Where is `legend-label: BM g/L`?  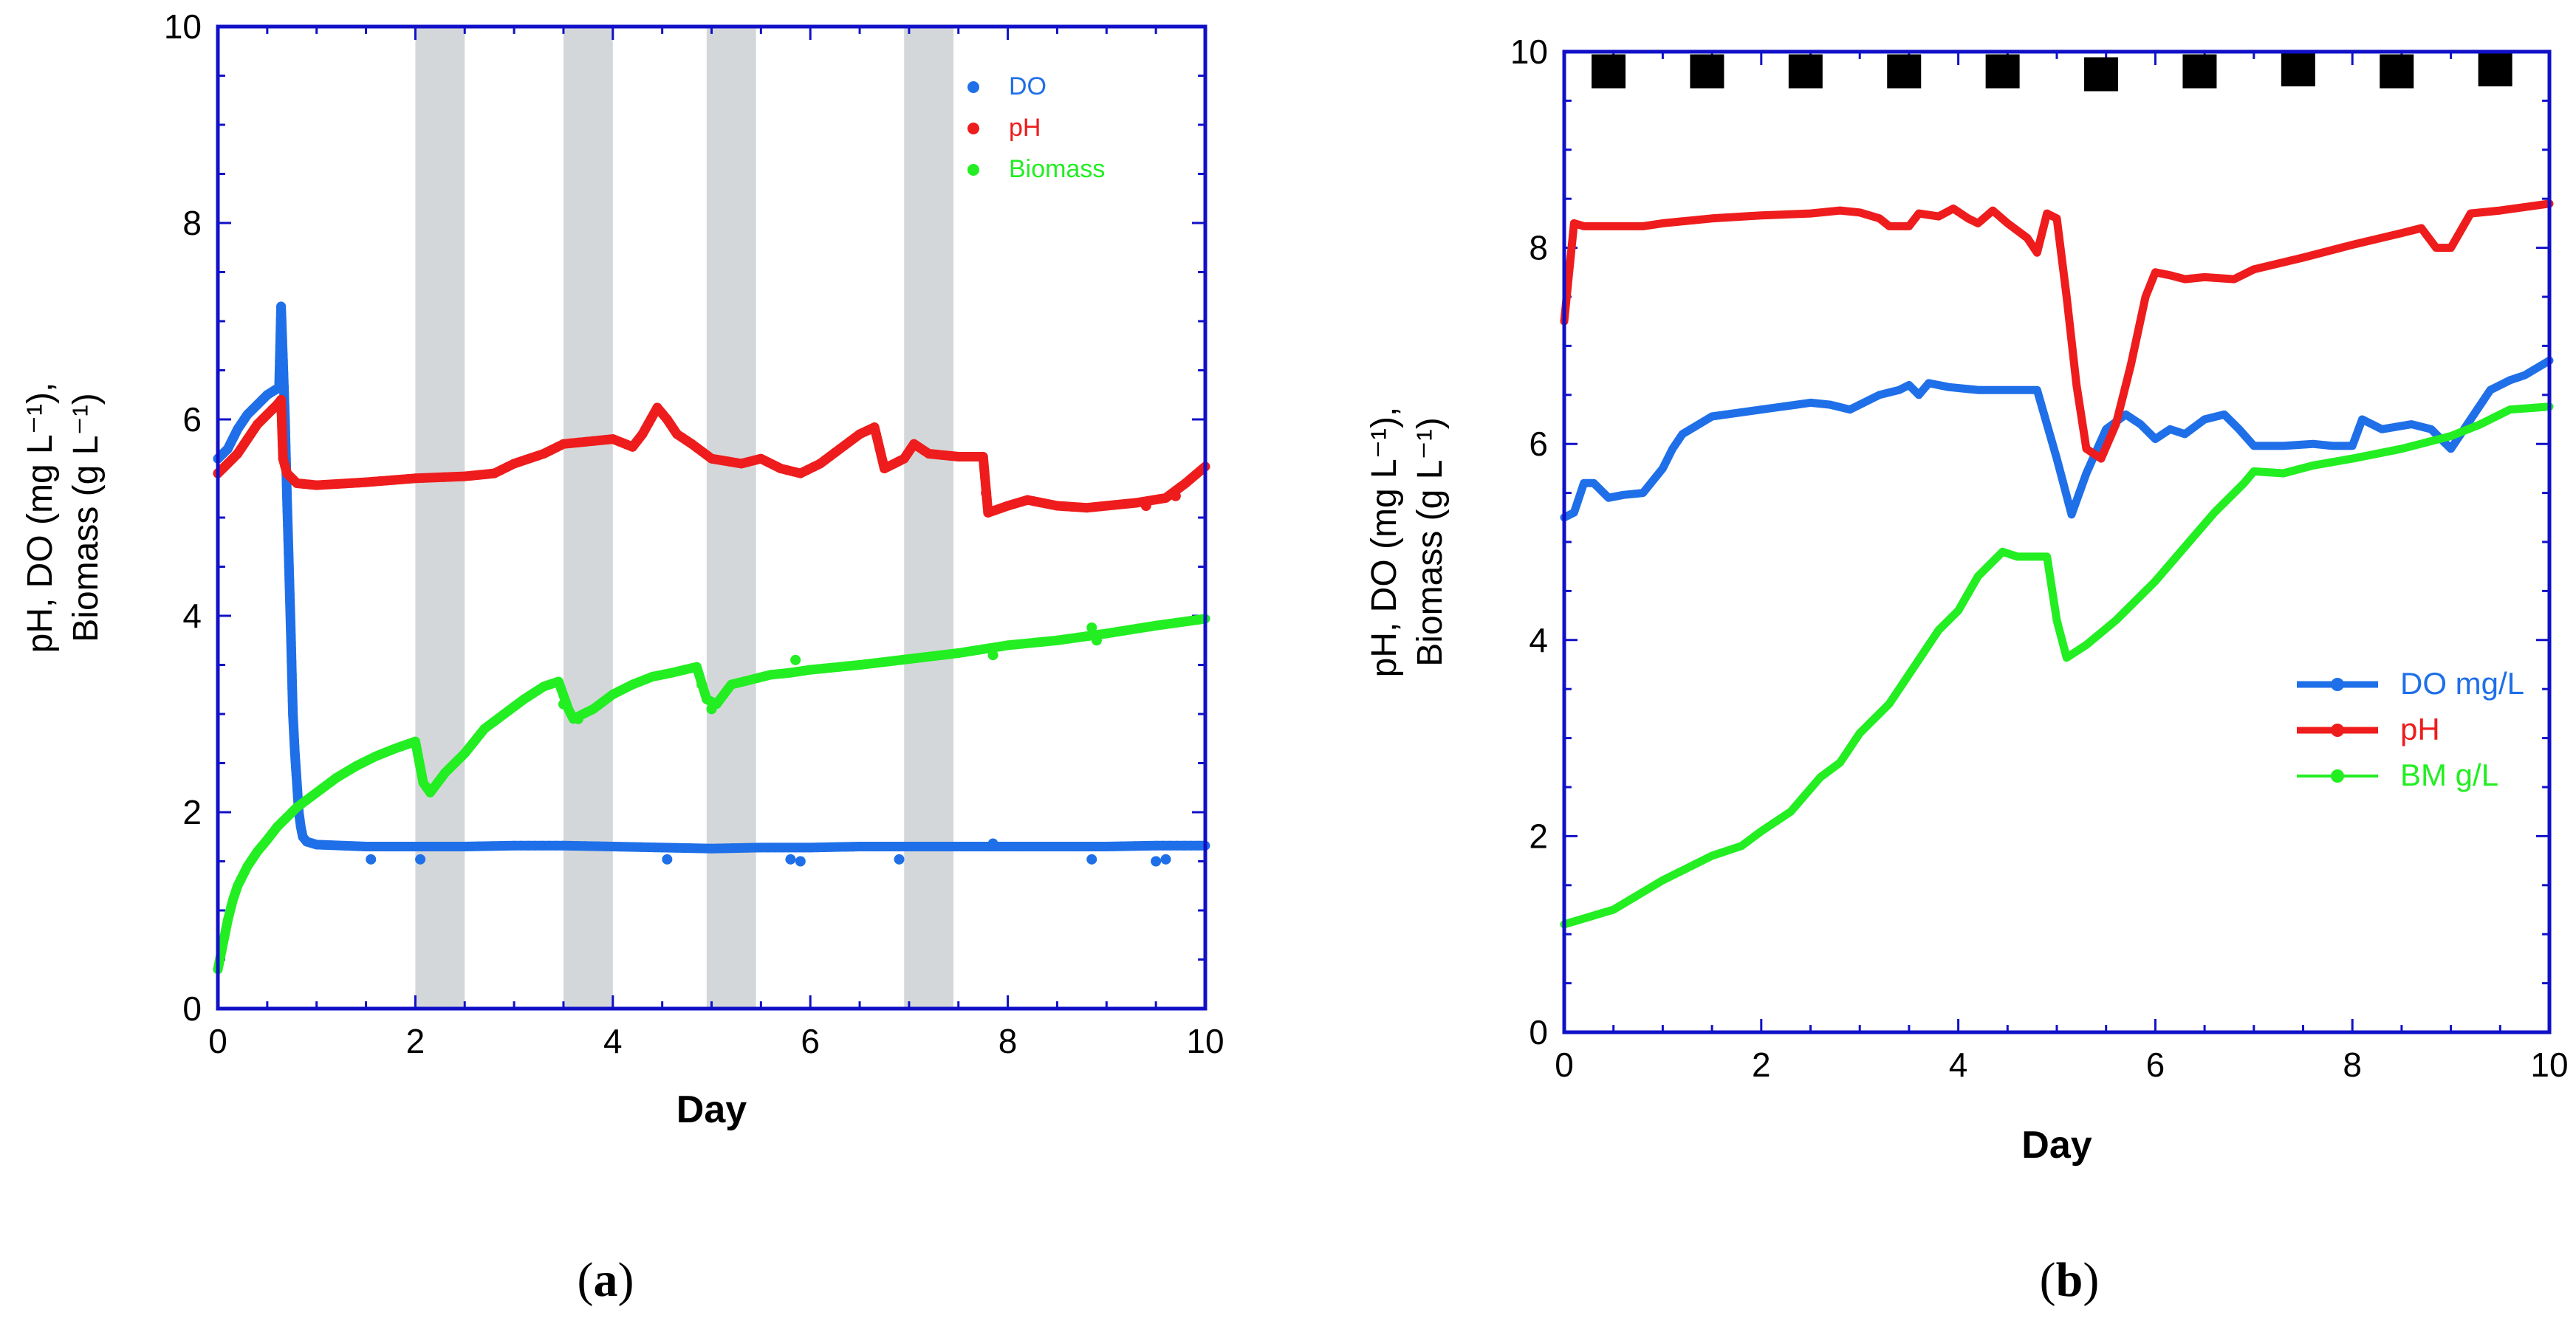 legend-label: BM g/L is located at coordinates (2449, 775).